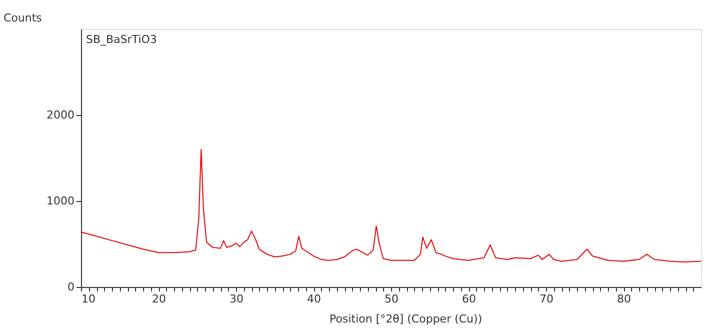 This screenshot has height=329, width=708. What do you see at coordinates (60, 201) in the screenshot?
I see `y-tick-label: 1000` at bounding box center [60, 201].